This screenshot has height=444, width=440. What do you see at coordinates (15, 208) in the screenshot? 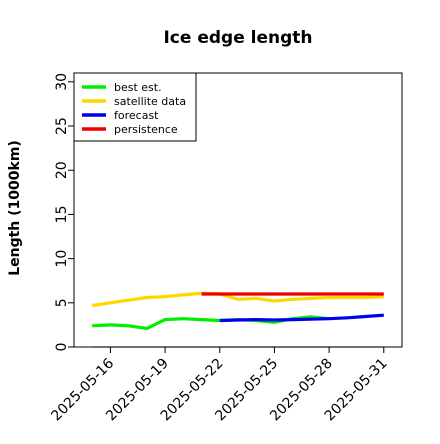
I see `y-axis-label: Length (1000km)` at bounding box center [15, 208].